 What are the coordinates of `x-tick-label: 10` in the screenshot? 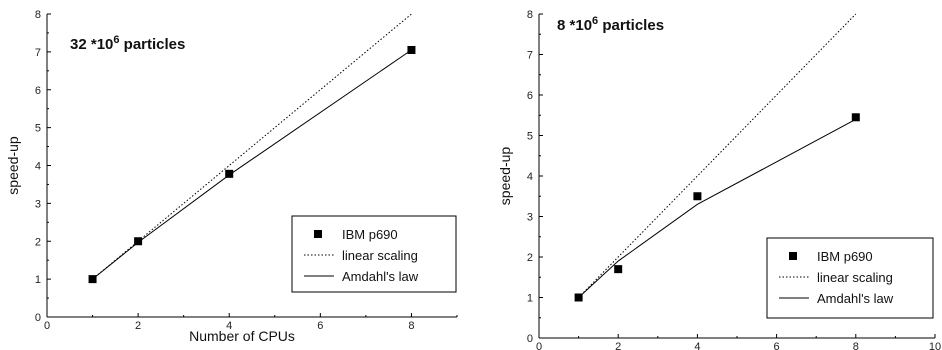 It's located at (935, 345).